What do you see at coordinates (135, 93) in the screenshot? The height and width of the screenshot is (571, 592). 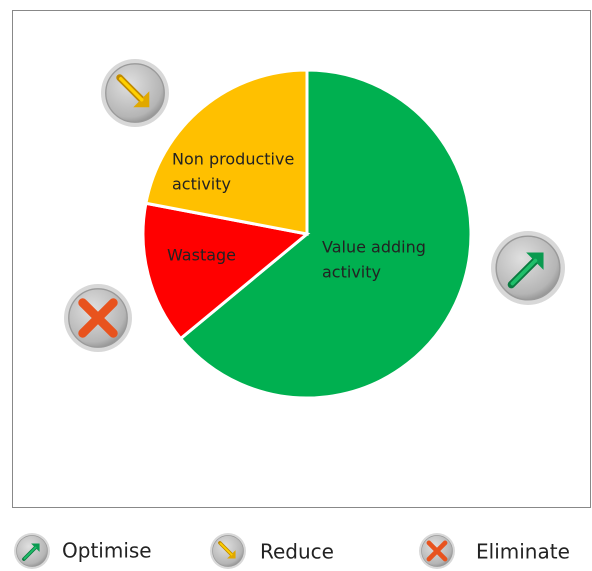 I see `reduce-icon` at bounding box center [135, 93].